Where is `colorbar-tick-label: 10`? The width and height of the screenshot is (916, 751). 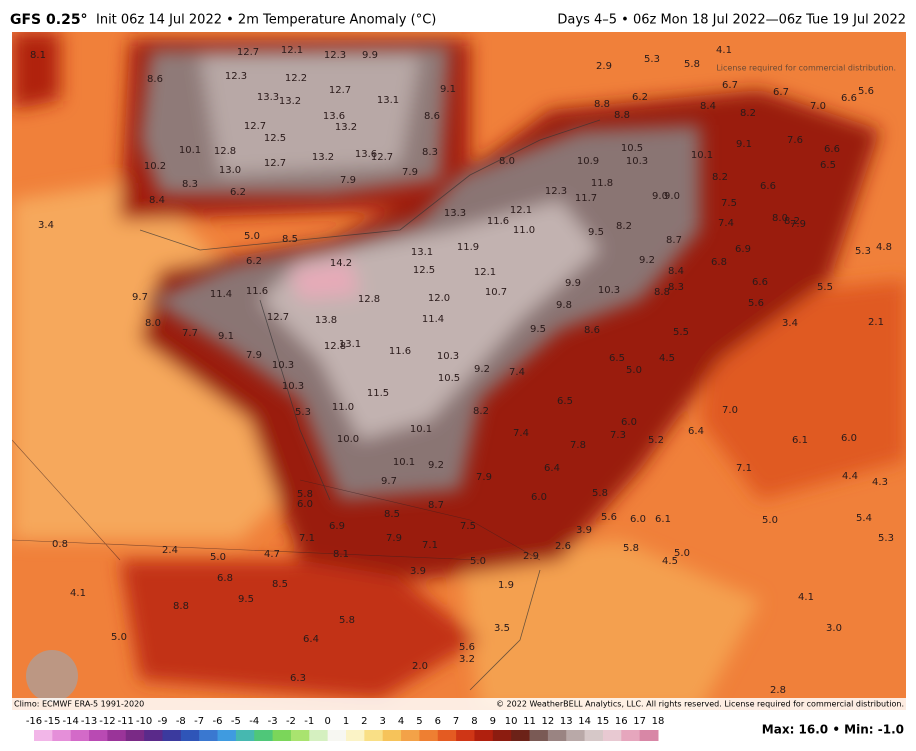 colorbar-tick-label: 10 is located at coordinates (511, 721).